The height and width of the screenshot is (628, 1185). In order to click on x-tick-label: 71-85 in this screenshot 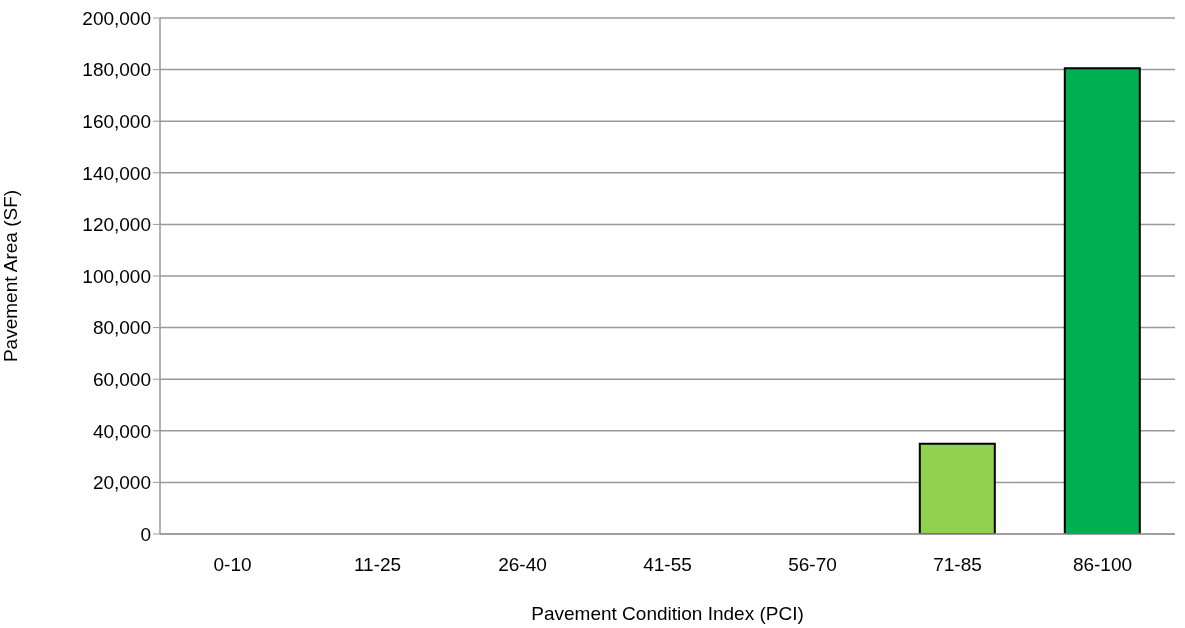, I will do `click(957, 565)`.